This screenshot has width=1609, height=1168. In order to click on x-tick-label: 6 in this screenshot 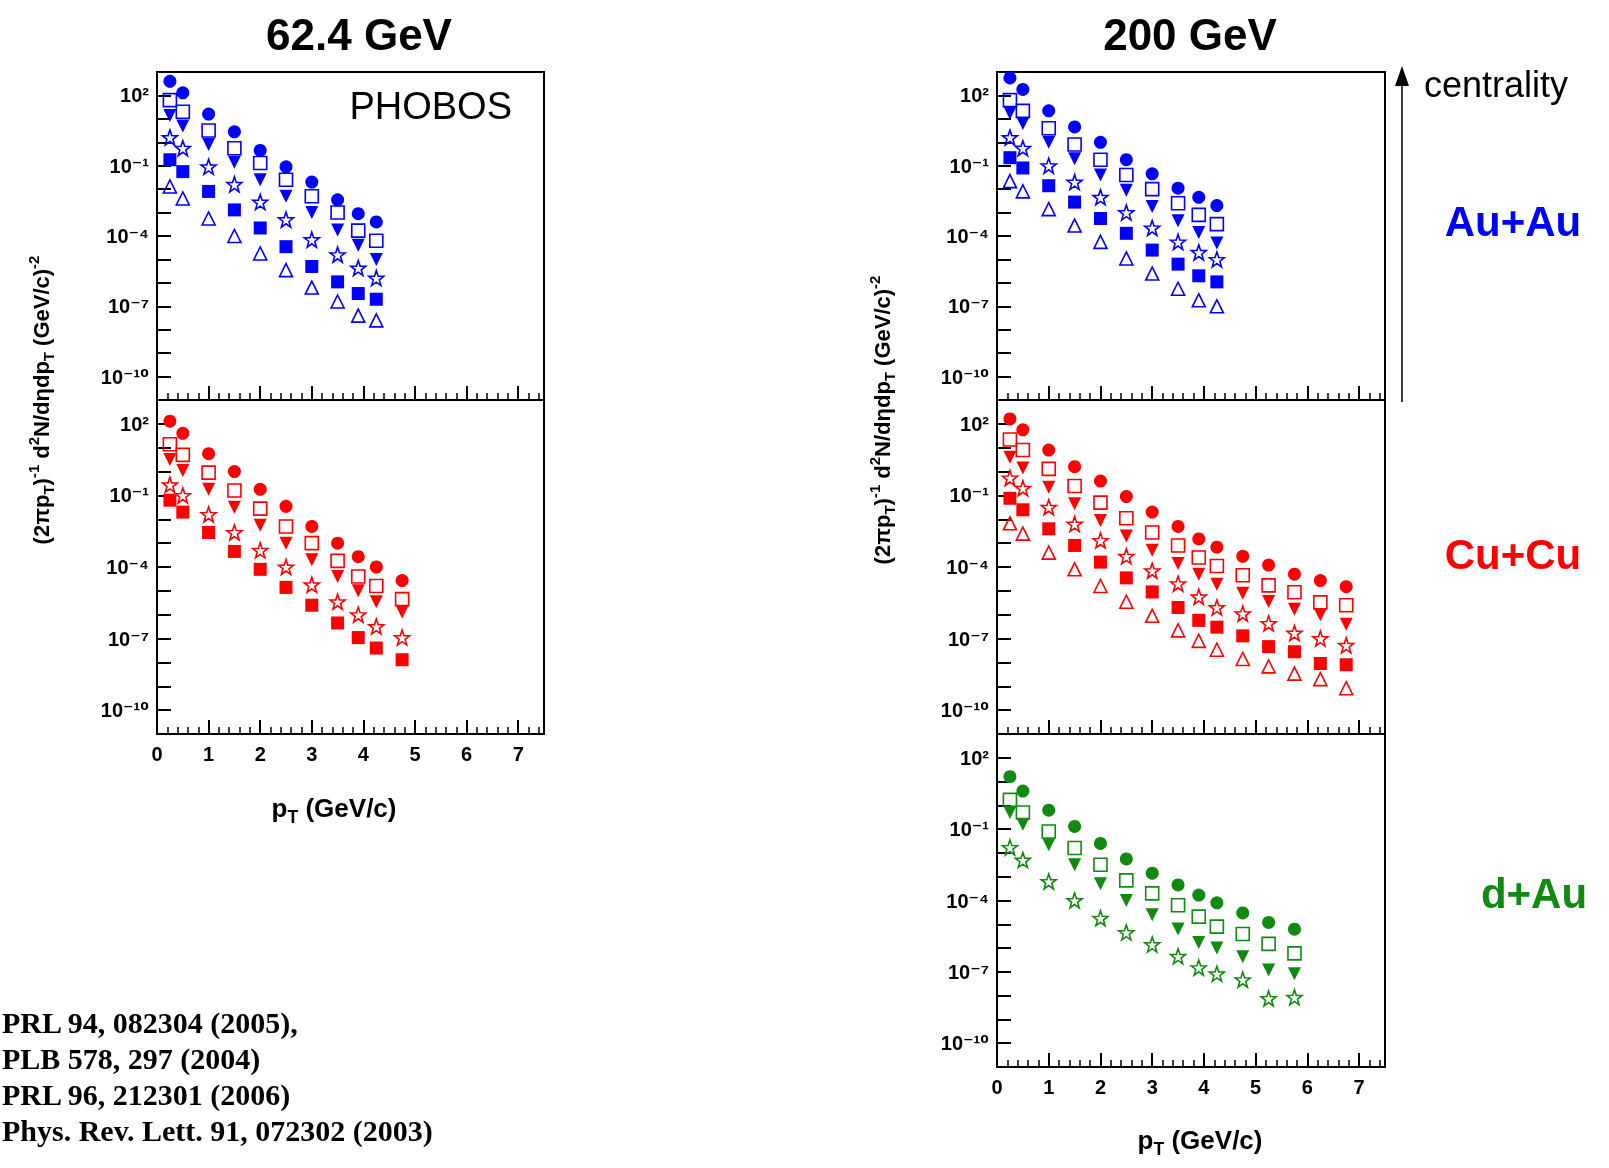, I will do `click(1307, 1087)`.